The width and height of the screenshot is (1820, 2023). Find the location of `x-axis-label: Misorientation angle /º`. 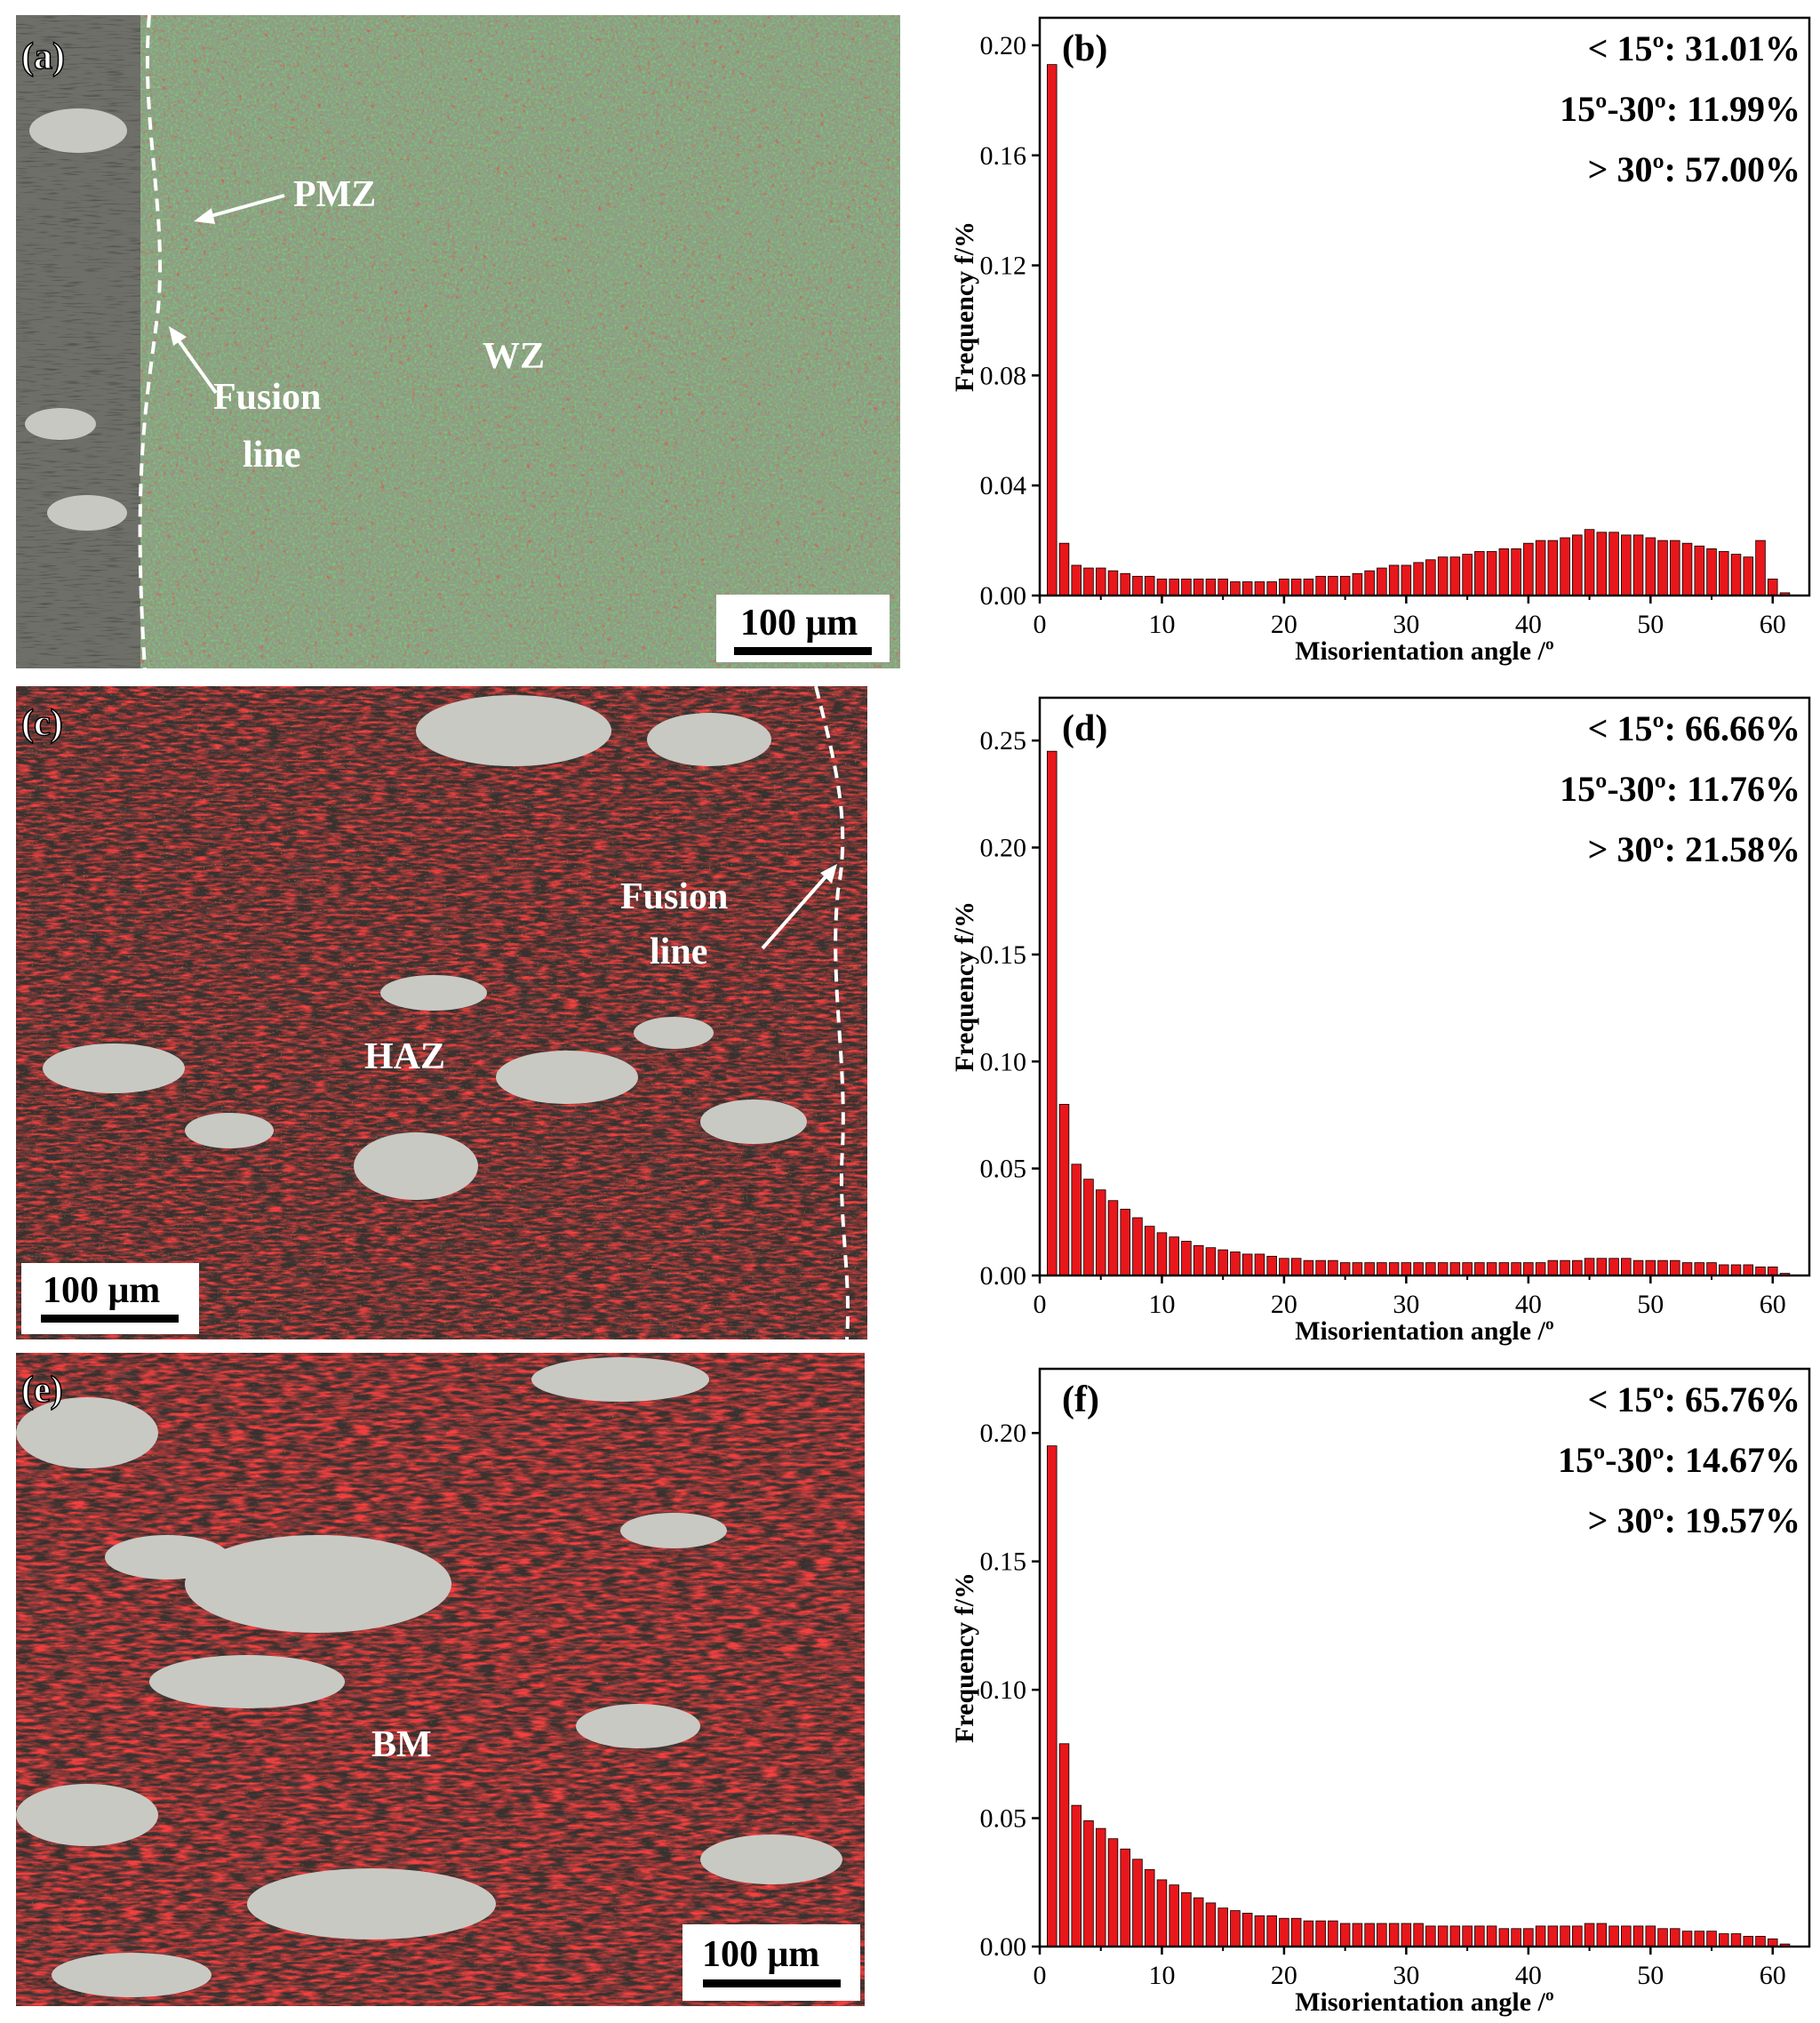

x-axis-label: Misorientation angle /º is located at coordinates (1424, 651).